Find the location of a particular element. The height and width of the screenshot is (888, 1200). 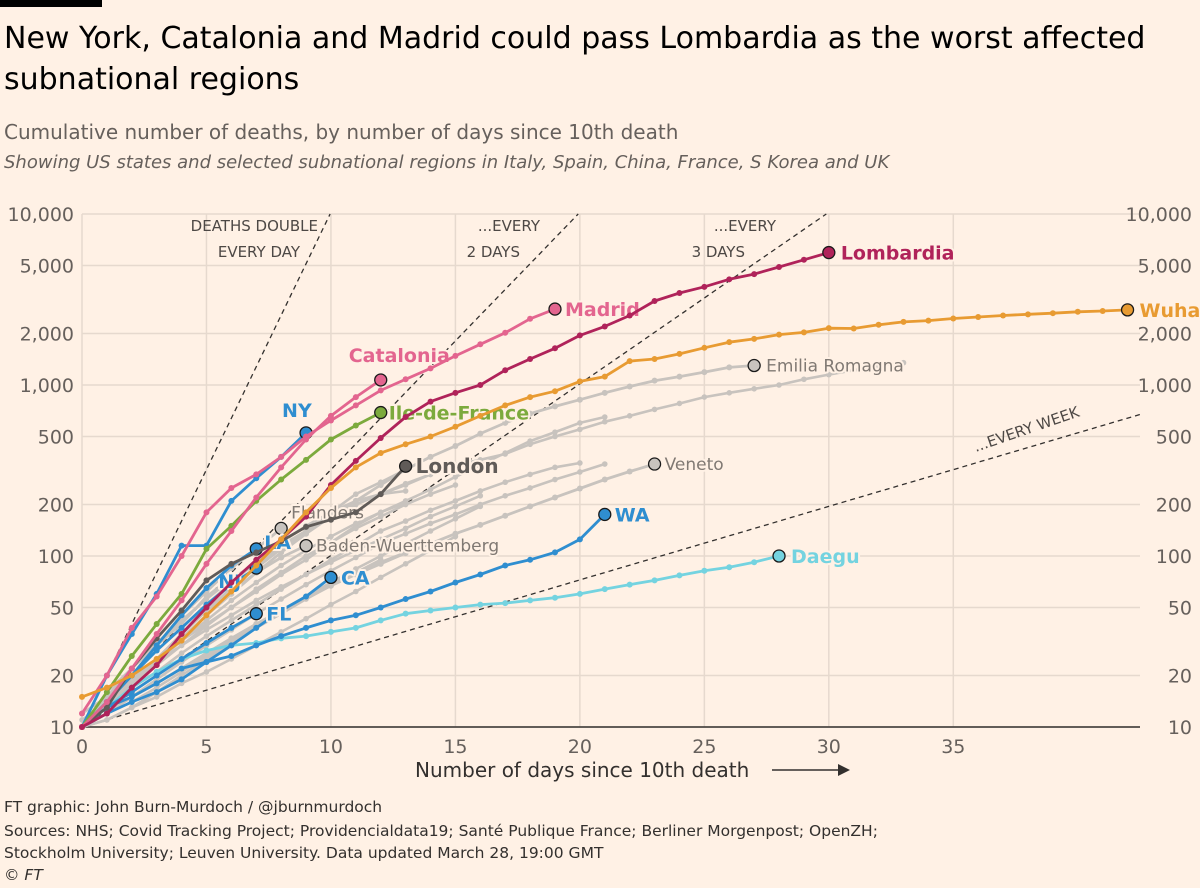

x-tick-label: 5 is located at coordinates (206, 747).